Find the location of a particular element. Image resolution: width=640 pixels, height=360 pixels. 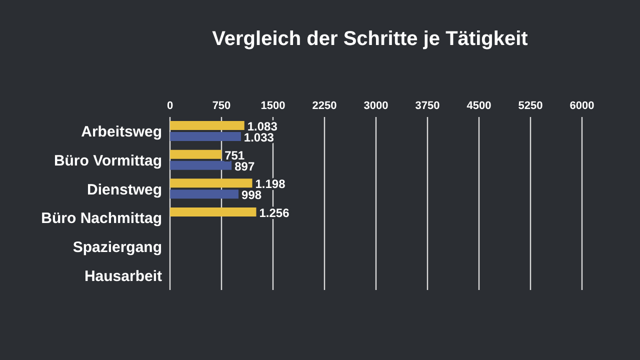

y-tick-label: Hausarbeit is located at coordinates (123, 276).